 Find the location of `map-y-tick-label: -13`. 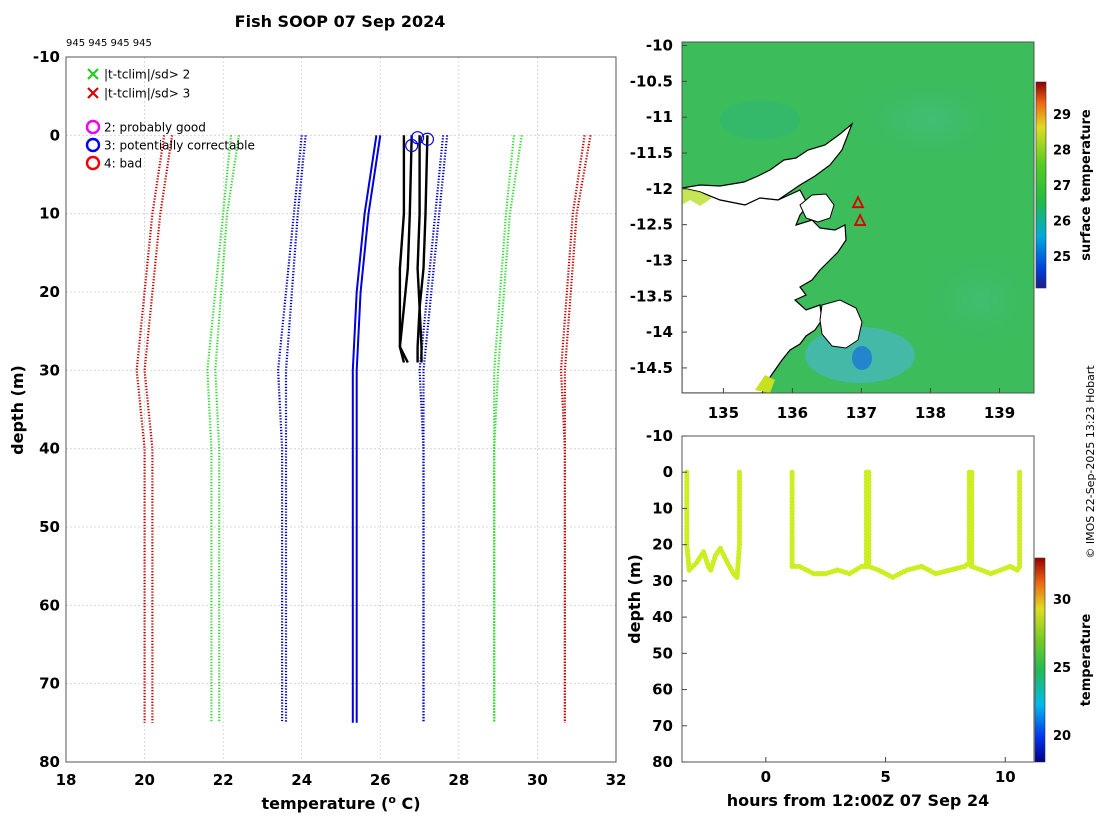

map-y-tick-label: -13 is located at coordinates (659, 260).